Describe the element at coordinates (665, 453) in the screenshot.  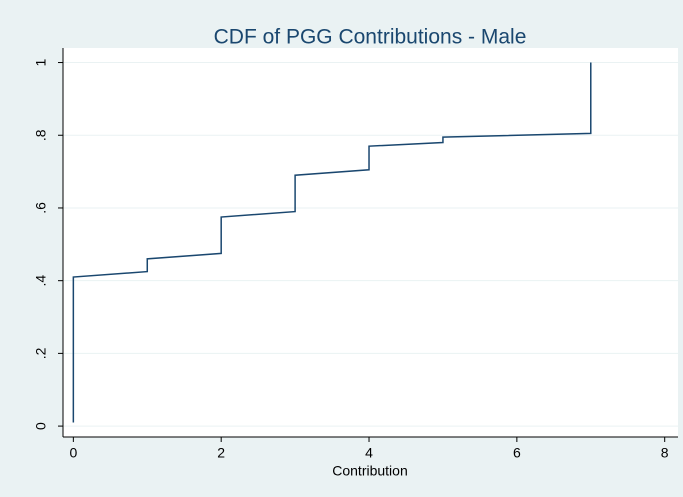
I see `x-tick-label: 8` at that location.